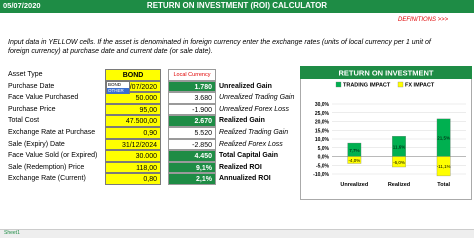  What do you see at coordinates (53, 156) in the screenshot?
I see `input-label: Face Value Sold (or Expired)` at bounding box center [53, 156].